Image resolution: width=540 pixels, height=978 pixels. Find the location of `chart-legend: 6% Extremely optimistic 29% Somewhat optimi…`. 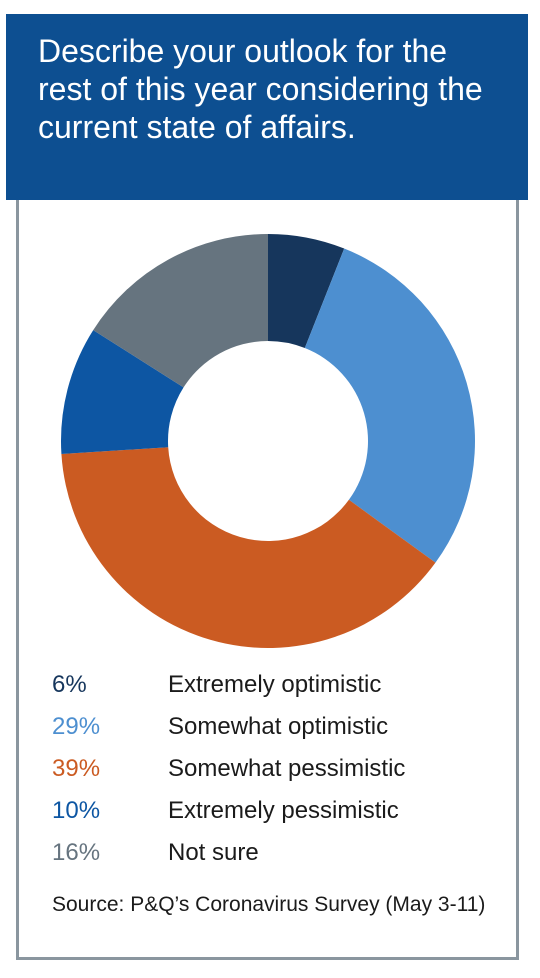

chart-legend: 6% Extremely optimistic 29% Somewhat optimi… is located at coordinates (228, 769).